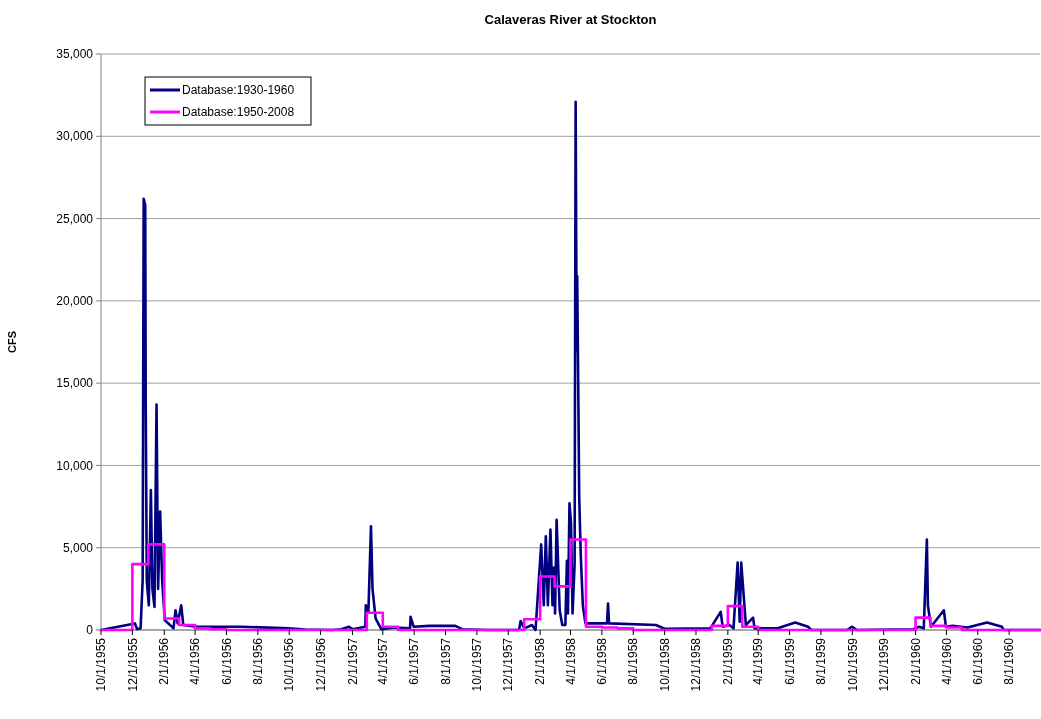 The image size is (1041, 719). I want to click on x-tick-label: 2/1/1956, so click(164, 661).